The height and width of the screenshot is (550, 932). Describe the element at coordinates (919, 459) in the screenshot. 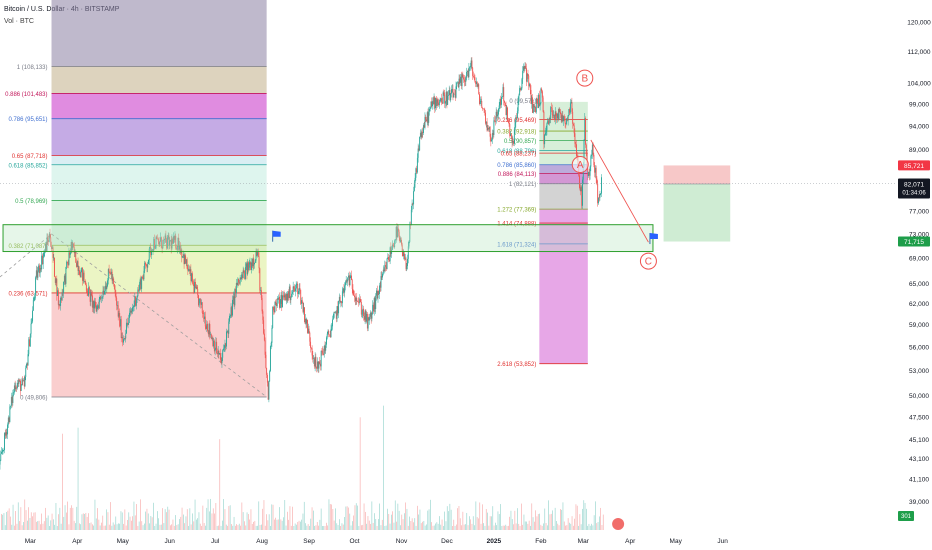

I see `price-tick-label: 43,100` at that location.